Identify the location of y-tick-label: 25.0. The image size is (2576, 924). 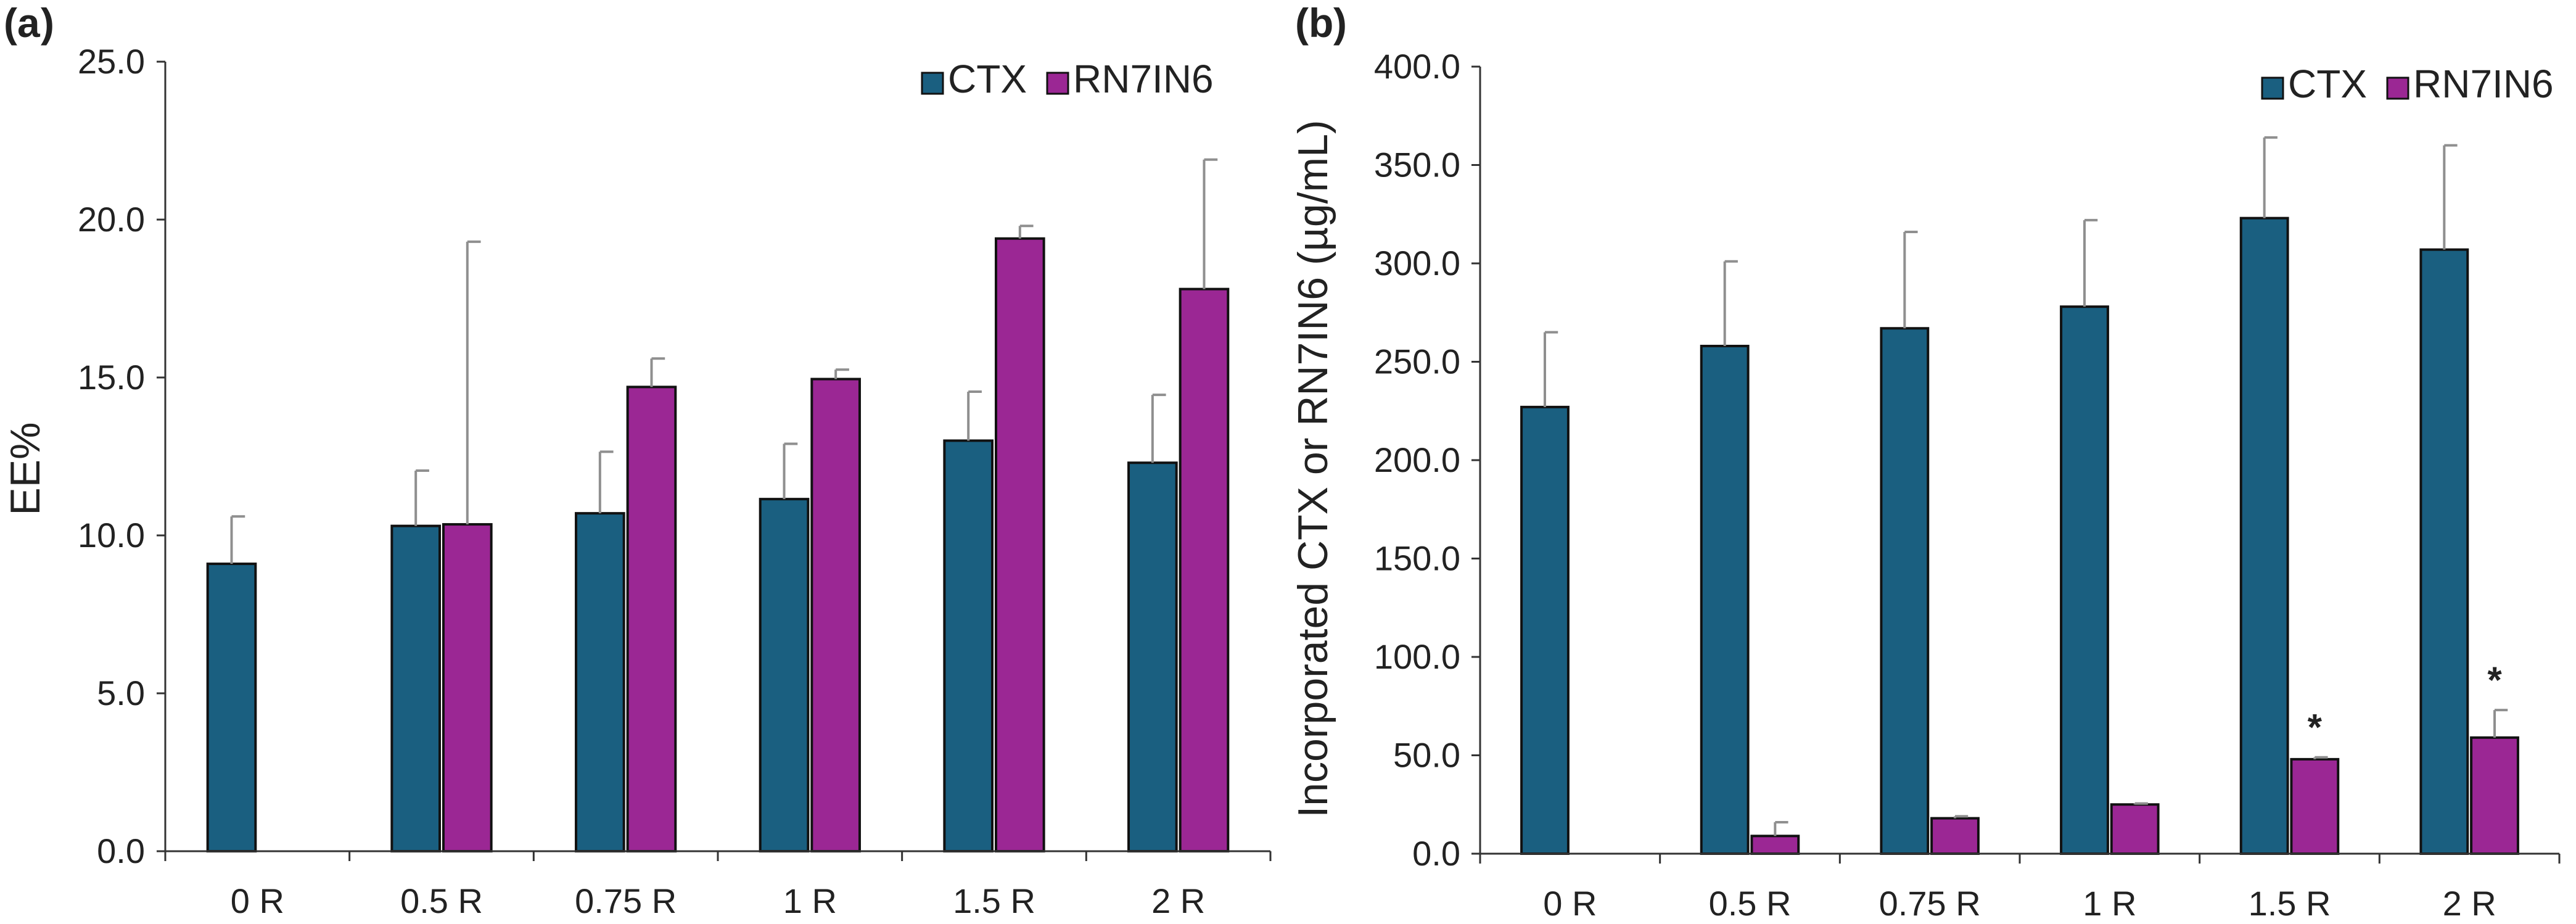
(111, 61).